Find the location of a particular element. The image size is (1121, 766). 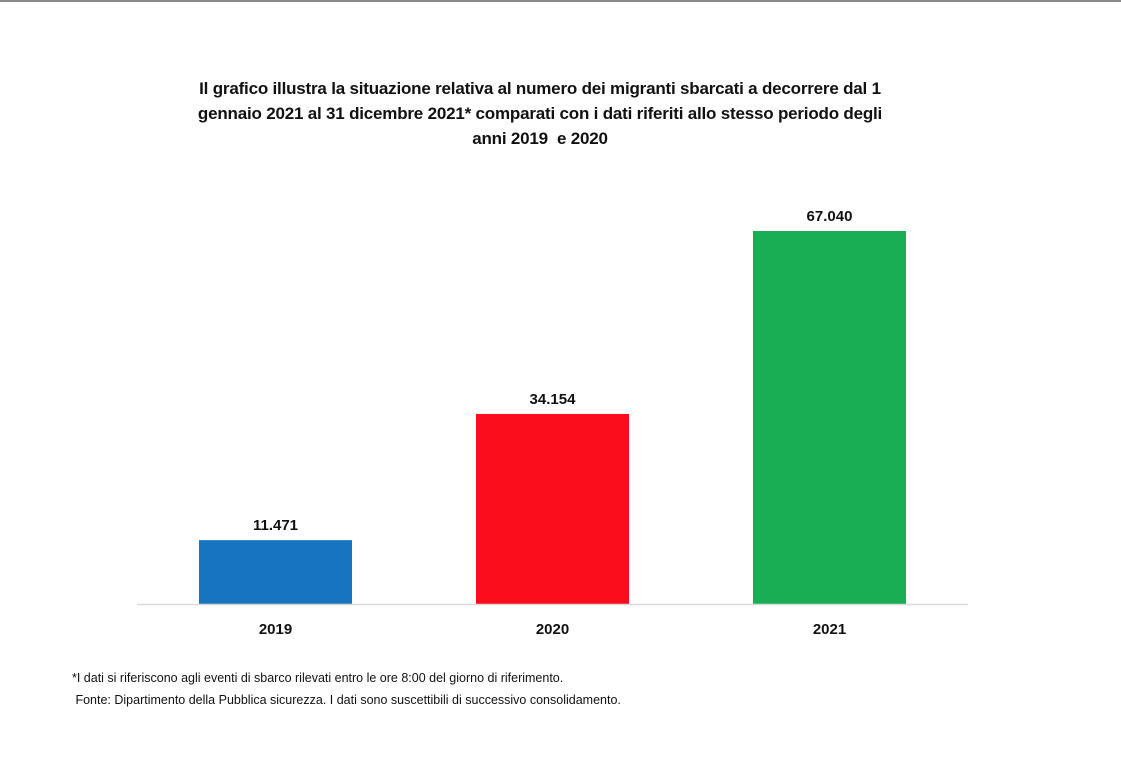

data-label: 67.040 is located at coordinates (830, 216).